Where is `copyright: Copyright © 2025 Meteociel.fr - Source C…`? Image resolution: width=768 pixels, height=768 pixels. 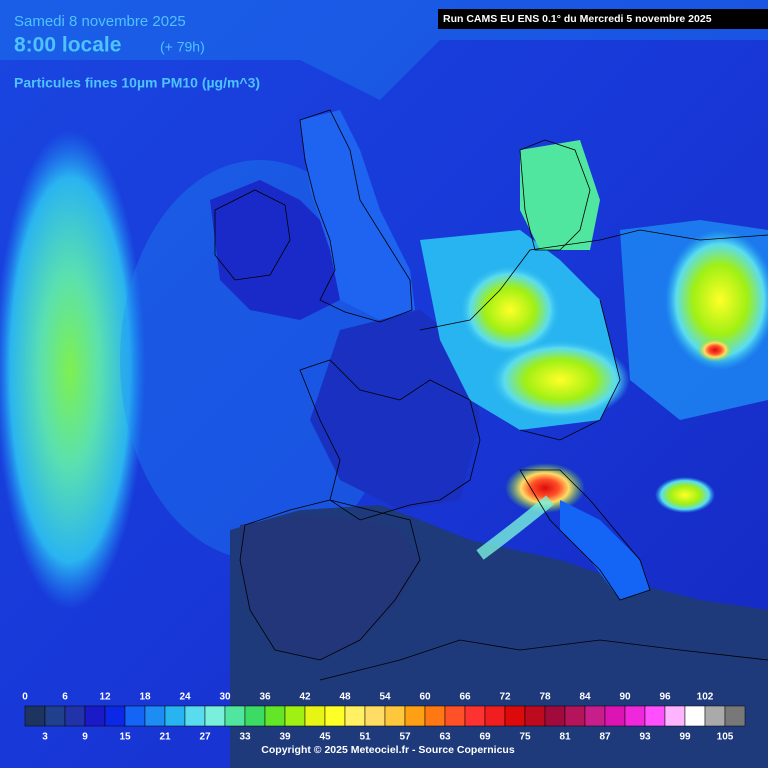
copyright: Copyright © 2025 Meteociel.fr - Source C… is located at coordinates (388, 750).